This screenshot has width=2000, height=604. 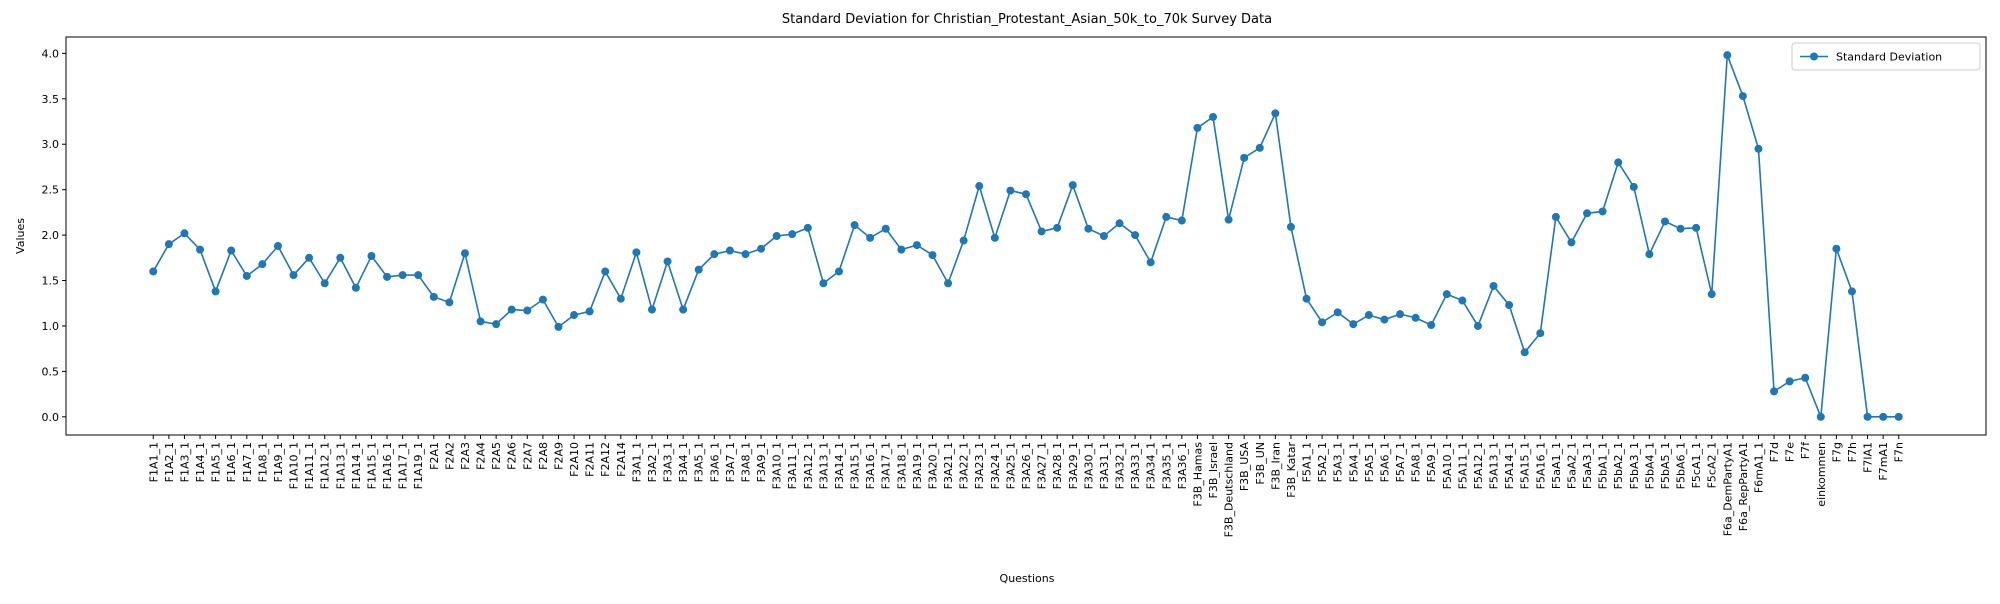 I want to click on x-tick-label: F1A3_1, so click(x=184, y=462).